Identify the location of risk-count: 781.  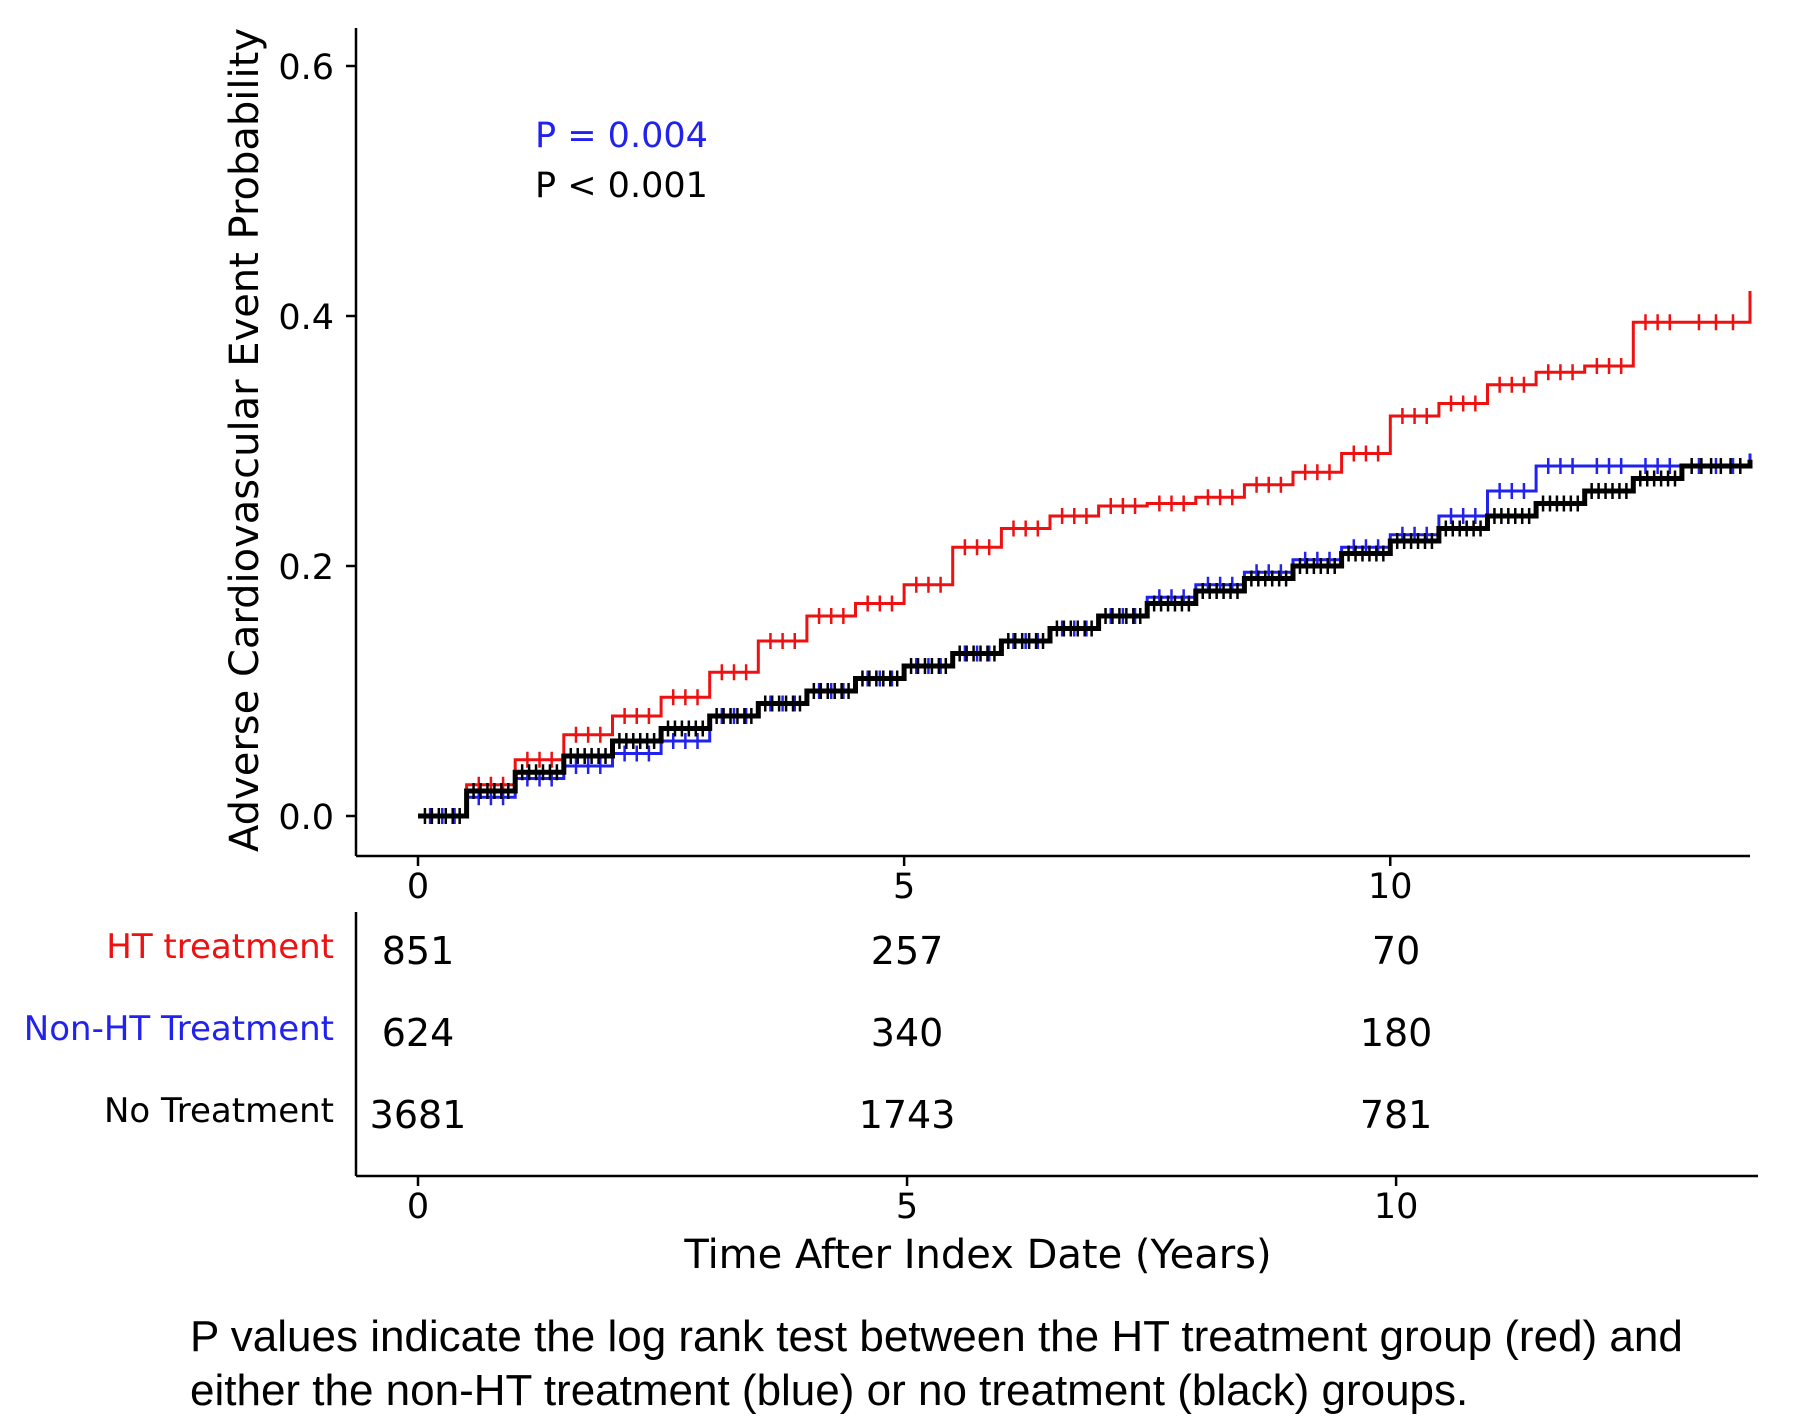
(1396, 1115).